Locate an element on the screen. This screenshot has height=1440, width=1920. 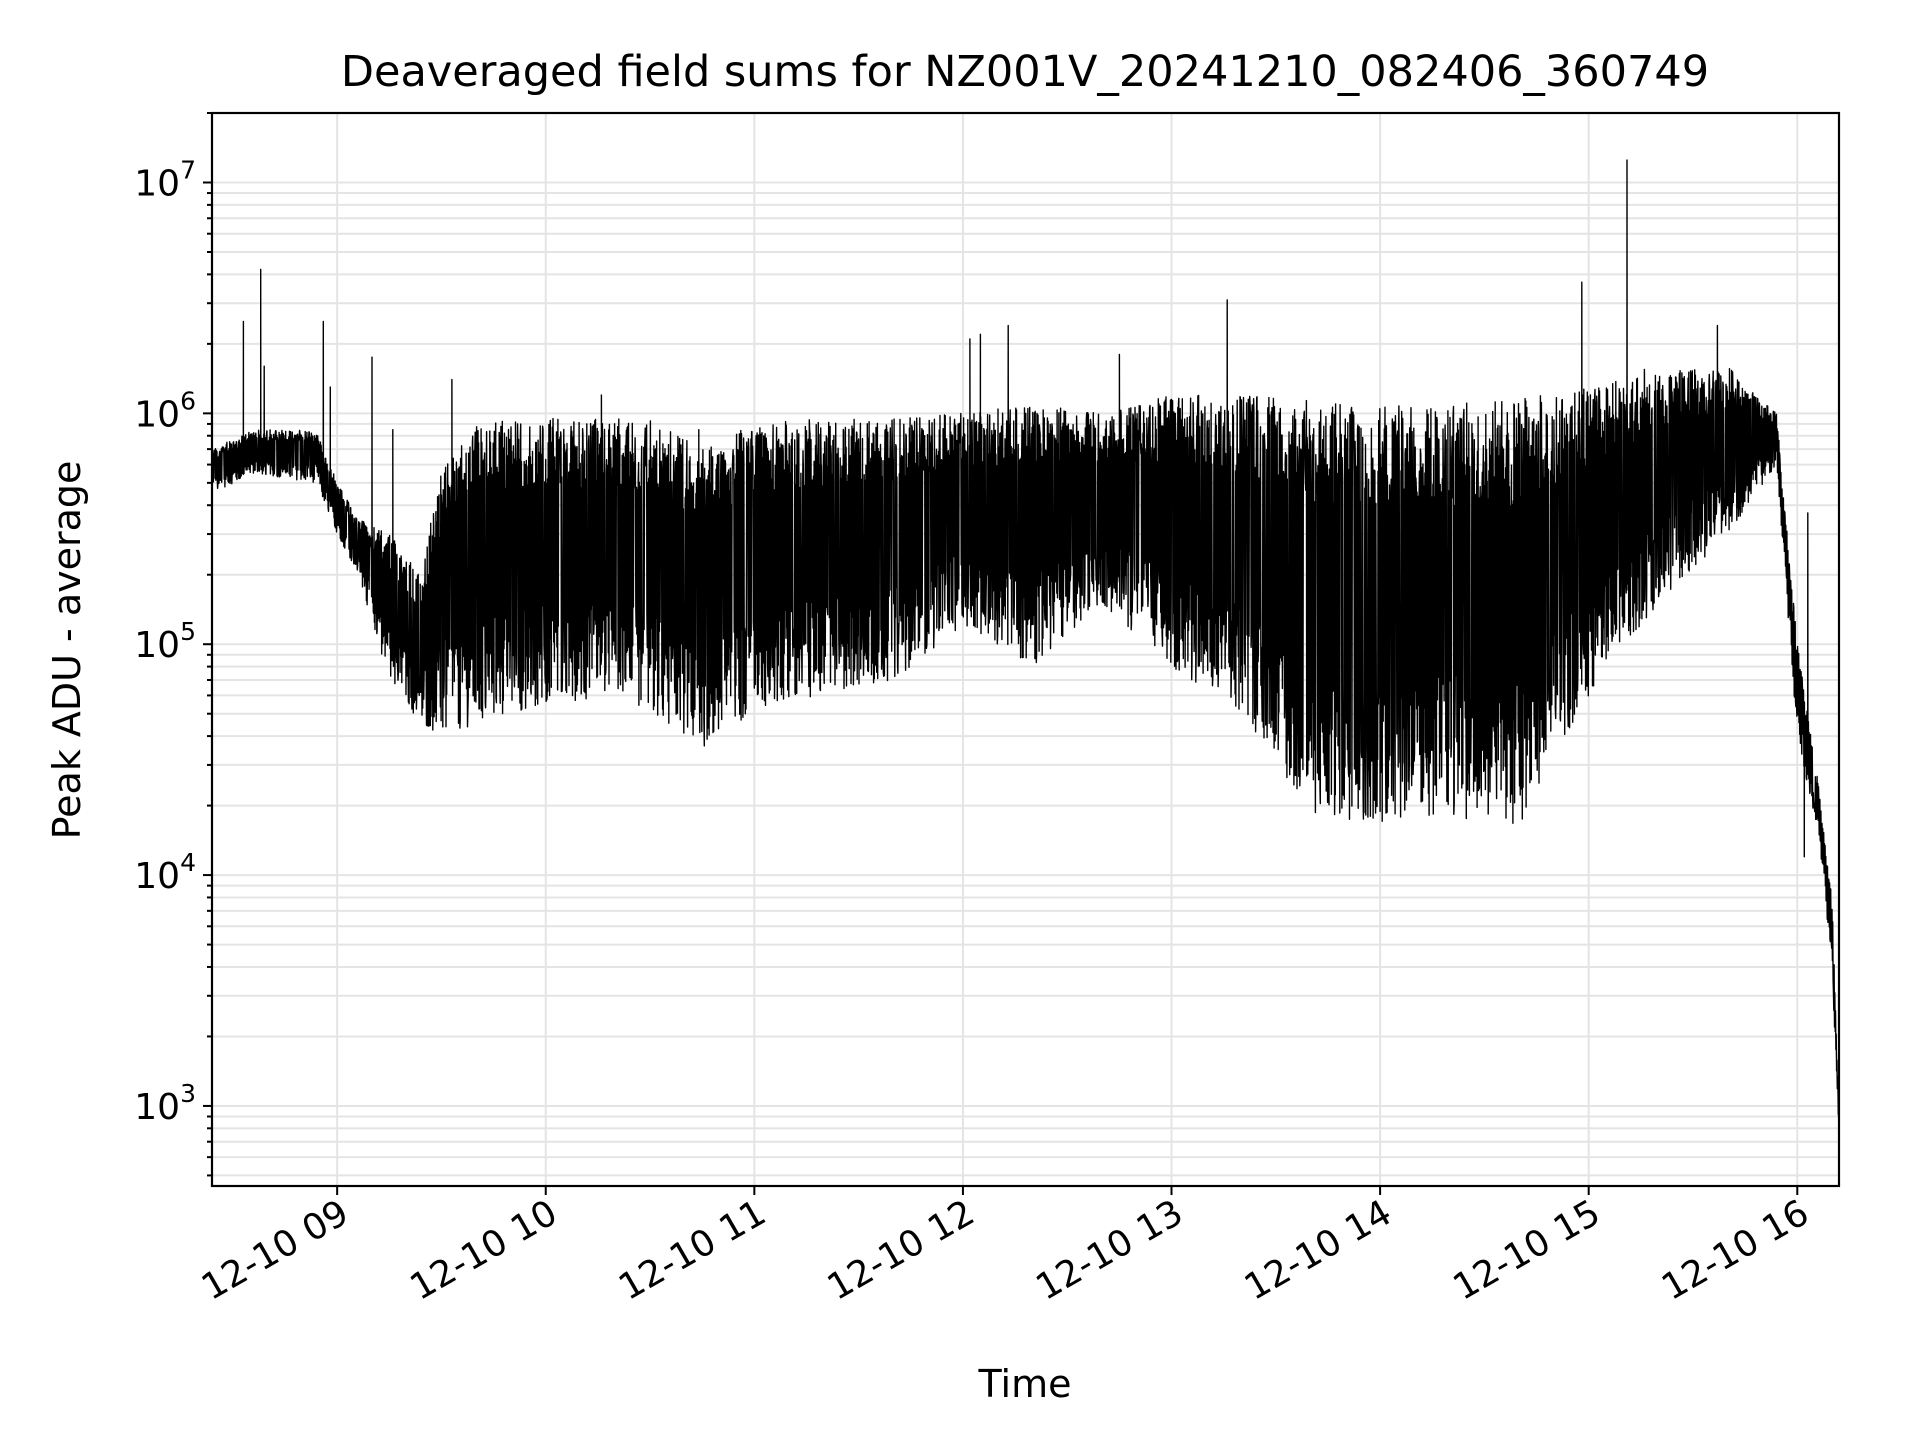
y-tick-label: 10⁶ is located at coordinates (165, 410).